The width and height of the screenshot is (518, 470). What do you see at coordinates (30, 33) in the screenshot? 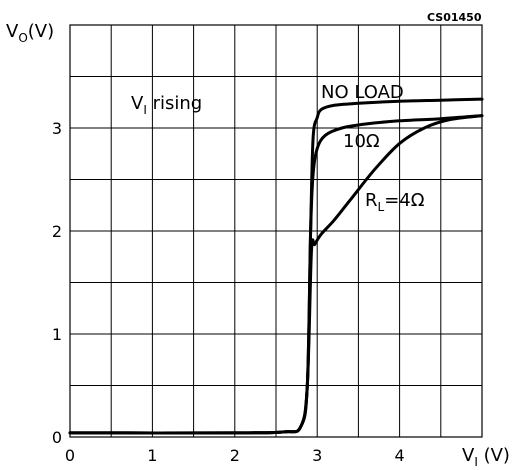
I see `y-axis-label: VO(V)` at bounding box center [30, 33].